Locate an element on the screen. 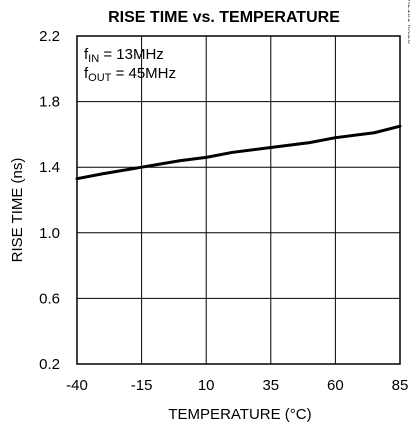 The image size is (410, 430). fin-base: f is located at coordinates (86, 54).